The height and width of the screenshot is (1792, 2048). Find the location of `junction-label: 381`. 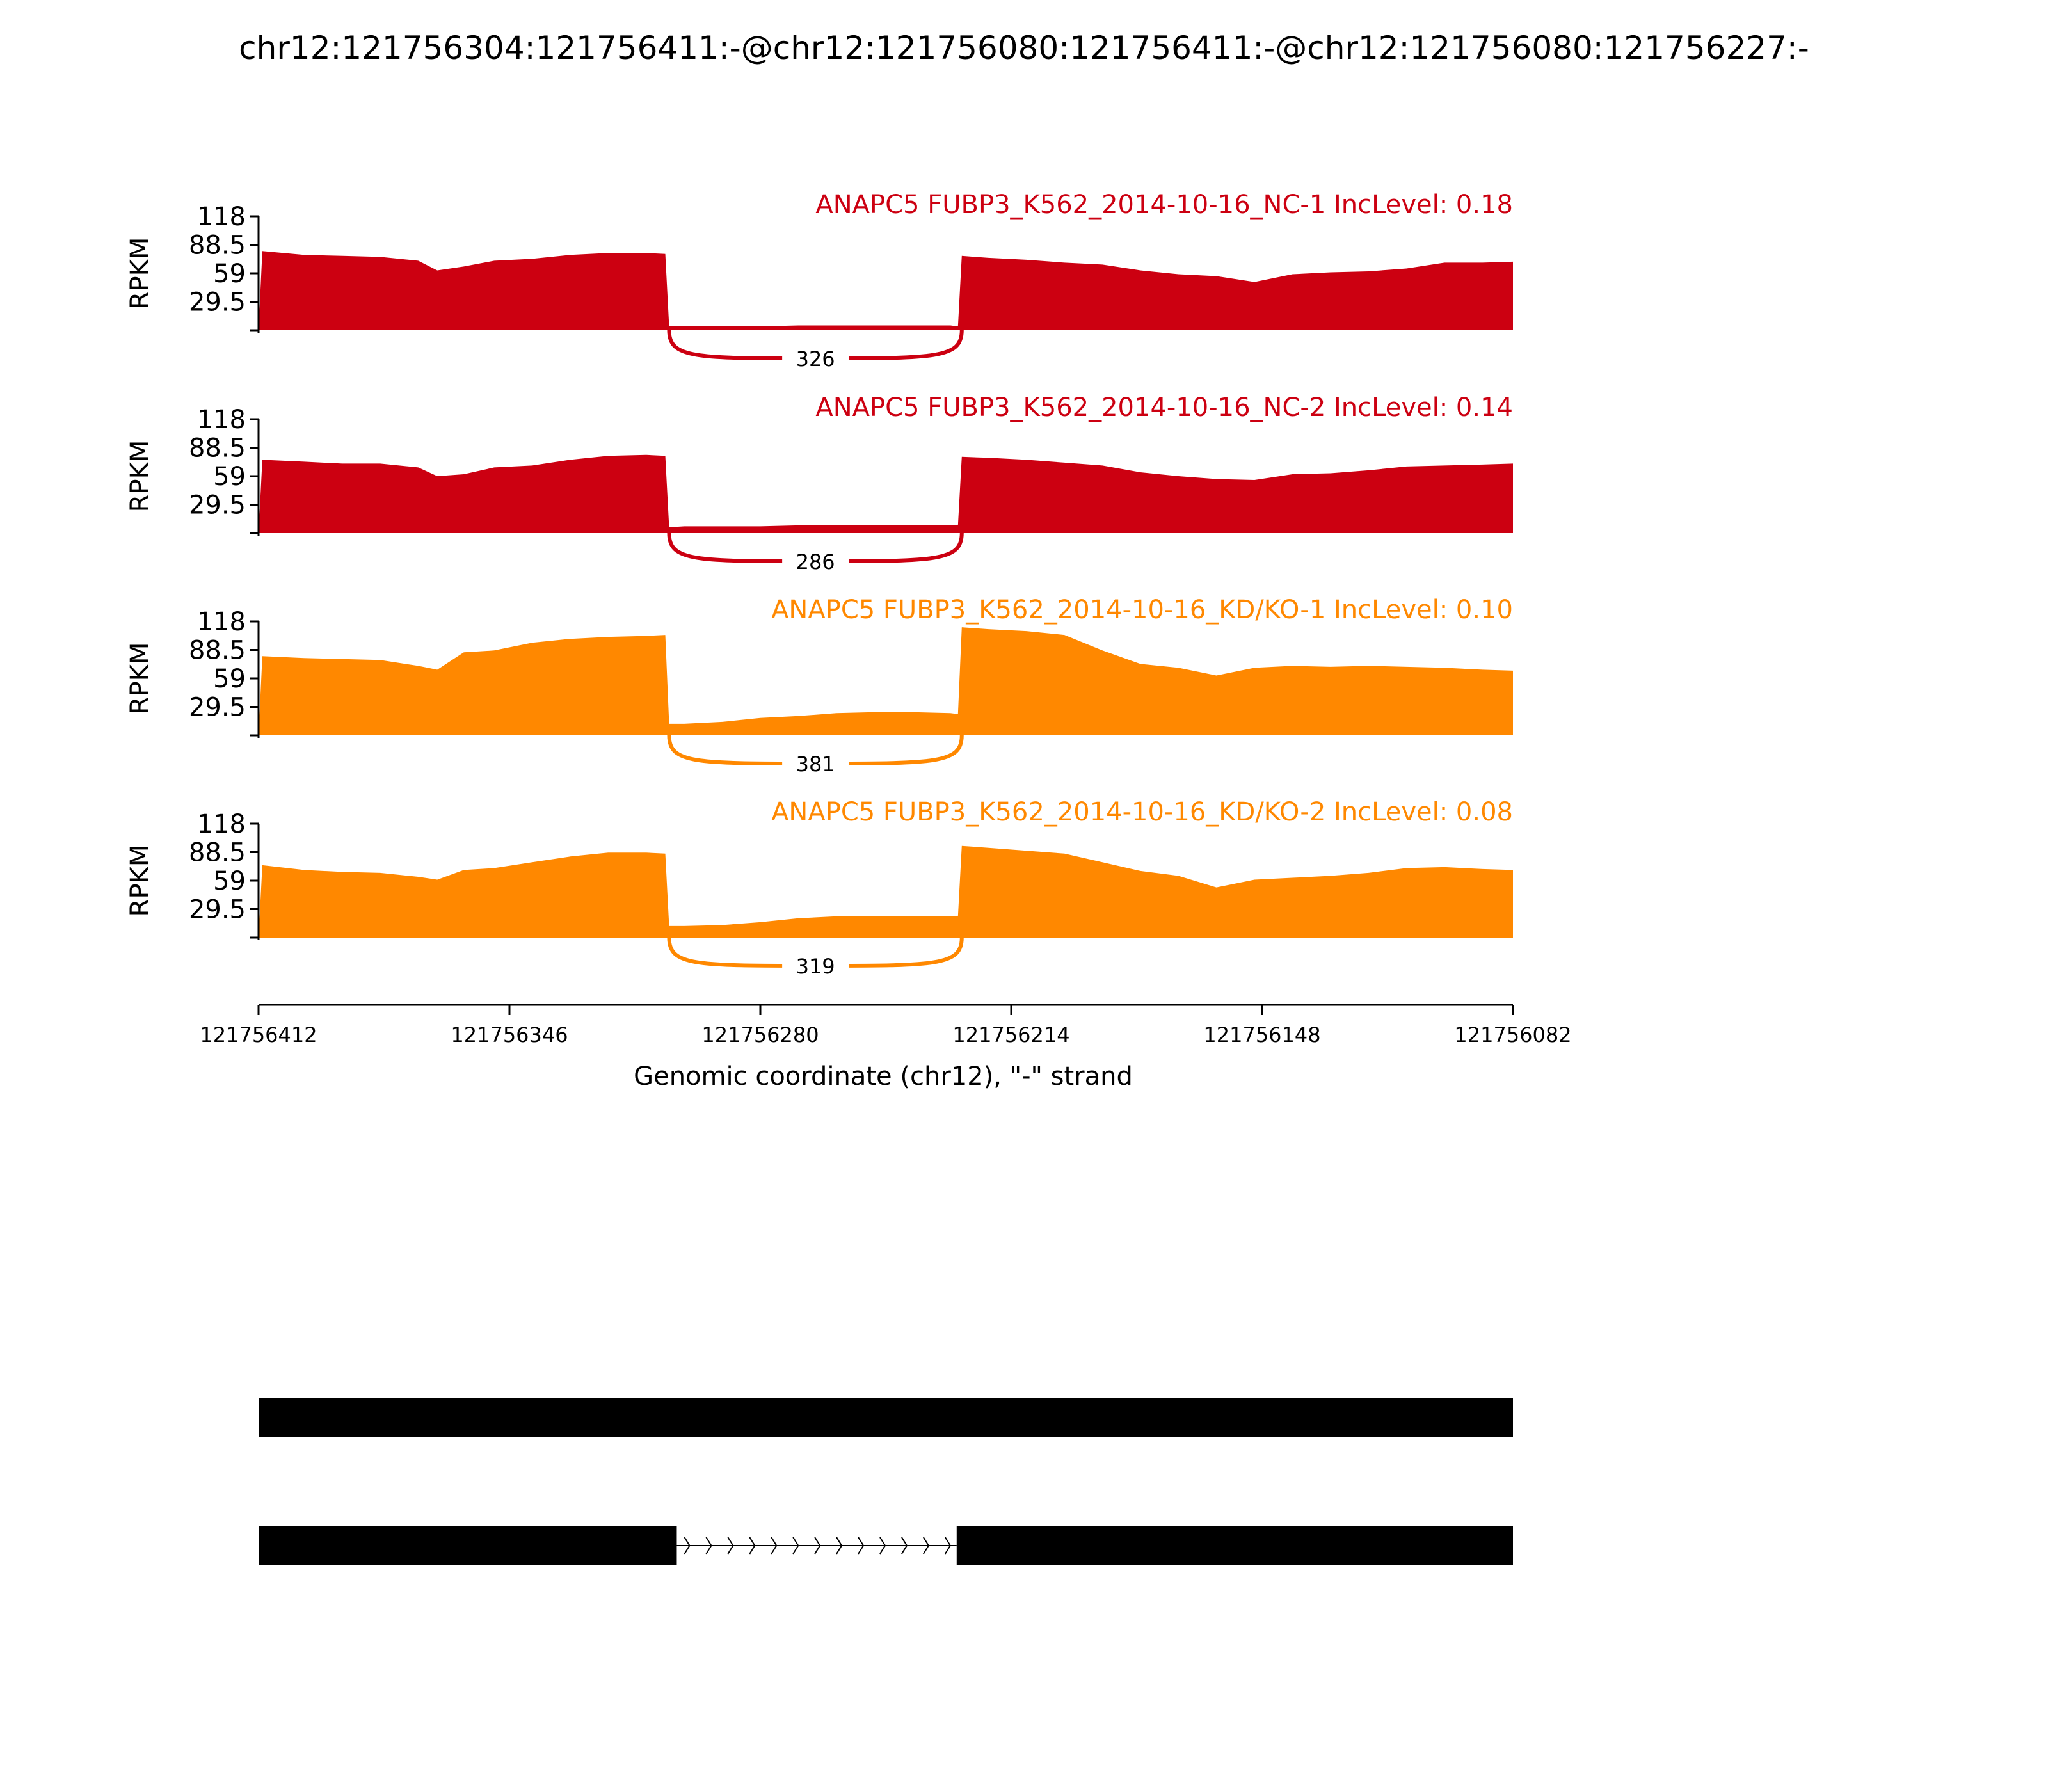

junction-label: 381 is located at coordinates (815, 764).